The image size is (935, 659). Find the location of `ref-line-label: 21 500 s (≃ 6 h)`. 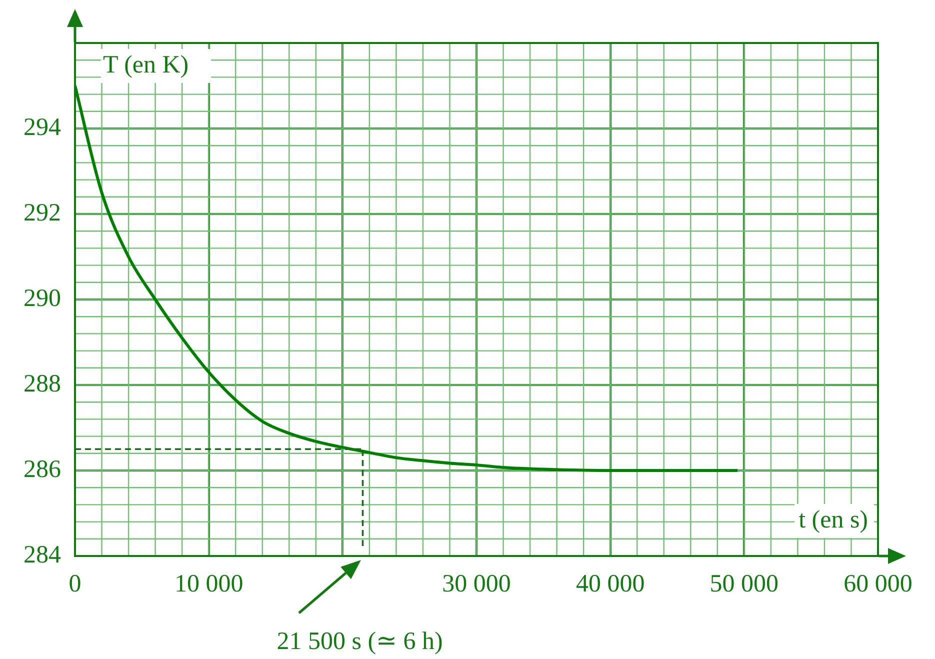

ref-line-label: 21 500 s (≃ 6 h) is located at coordinates (359, 641).